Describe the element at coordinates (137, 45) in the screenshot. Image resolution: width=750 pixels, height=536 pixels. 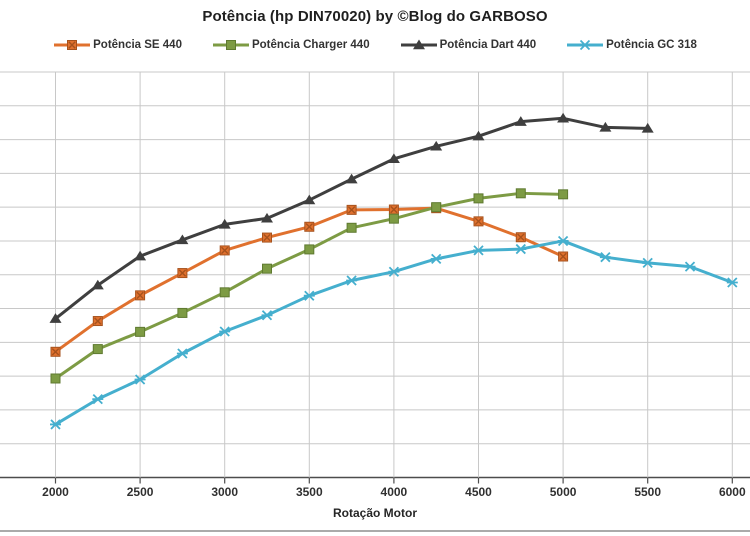
I see `legend-label-se-440: Potência SE 440` at that location.